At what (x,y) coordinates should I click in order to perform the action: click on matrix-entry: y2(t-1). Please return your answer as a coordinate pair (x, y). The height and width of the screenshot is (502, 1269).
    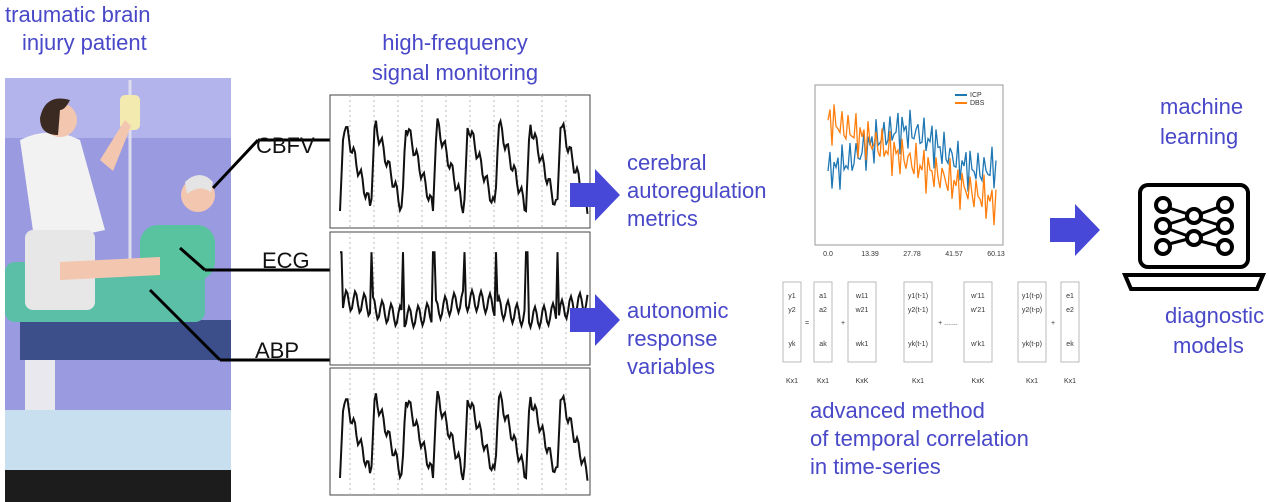
    Looking at the image, I should click on (918, 310).